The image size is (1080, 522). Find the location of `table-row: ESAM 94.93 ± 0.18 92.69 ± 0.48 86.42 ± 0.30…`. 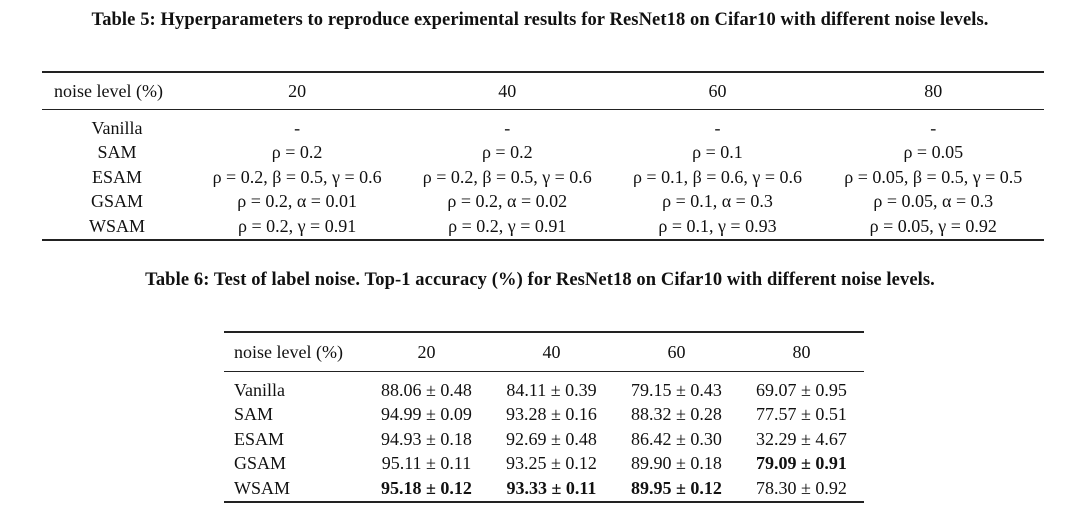

table-row: ESAM 94.93 ± 0.18 92.69 ± 0.48 86.42 ± 0.30… is located at coordinates (544, 439).